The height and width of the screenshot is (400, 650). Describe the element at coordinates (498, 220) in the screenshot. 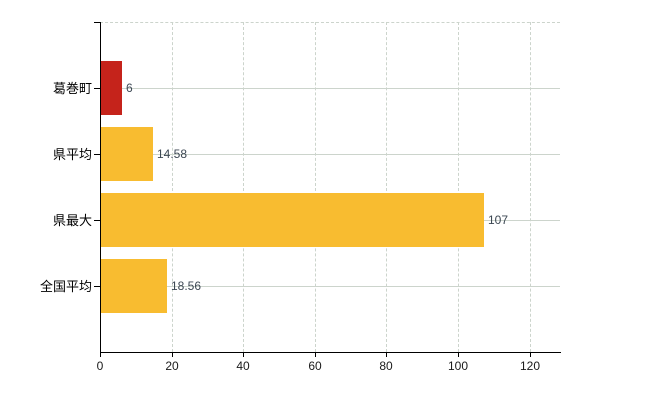

I see `bar-value-label: 107` at that location.